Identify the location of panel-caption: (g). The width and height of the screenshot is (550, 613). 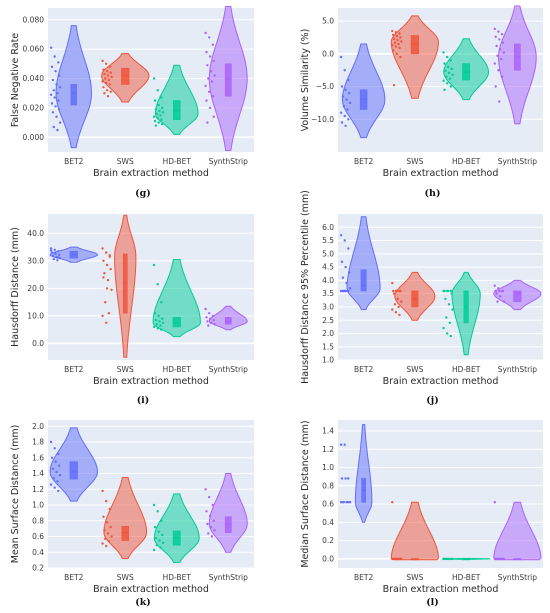
(143, 193).